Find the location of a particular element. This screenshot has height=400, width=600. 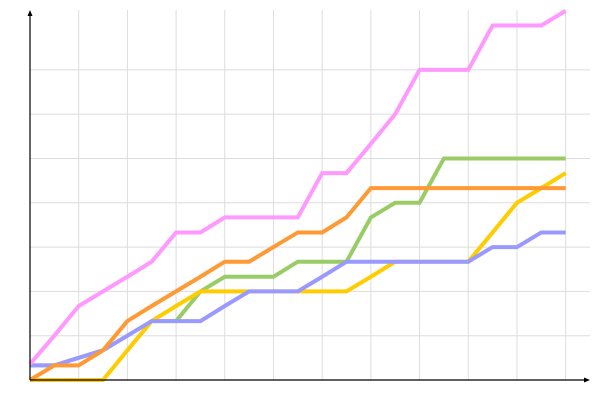

x-axis-arrow-icon is located at coordinates (587, 380).